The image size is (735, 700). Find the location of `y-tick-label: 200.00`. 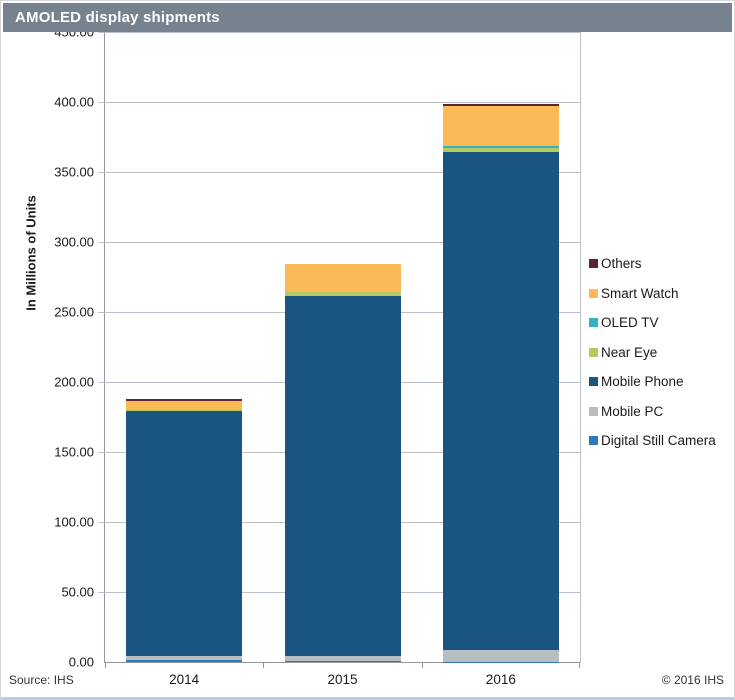

y-tick-label: 200.00 is located at coordinates (74, 382).